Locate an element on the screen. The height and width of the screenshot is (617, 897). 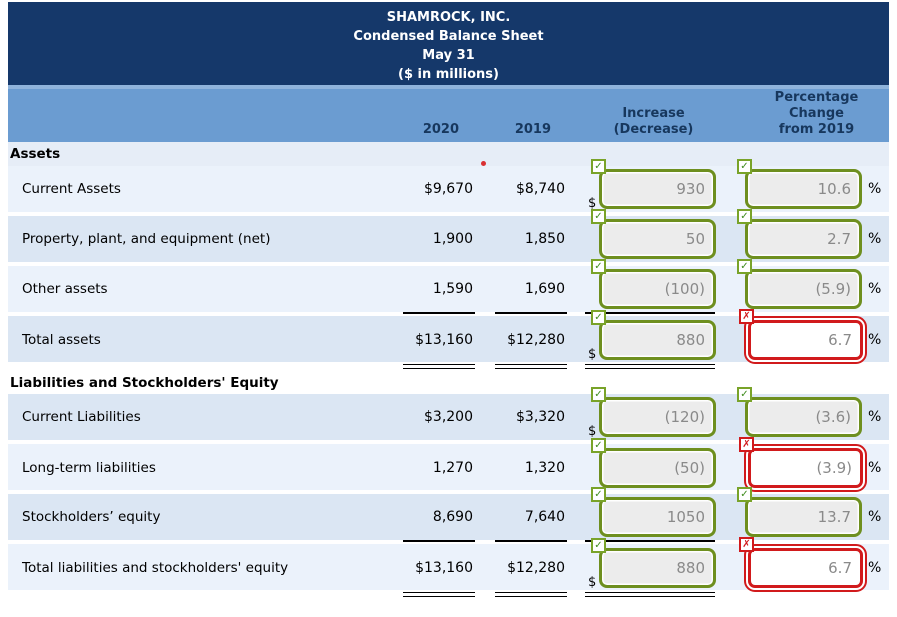
value-2019: 1,850 is located at coordinates (544, 239).